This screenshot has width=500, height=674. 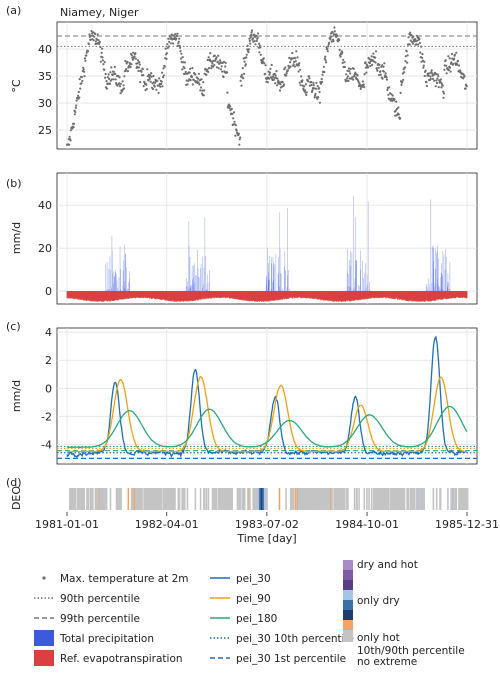 I want to click on legend-label: pei_90, so click(x=253, y=599).